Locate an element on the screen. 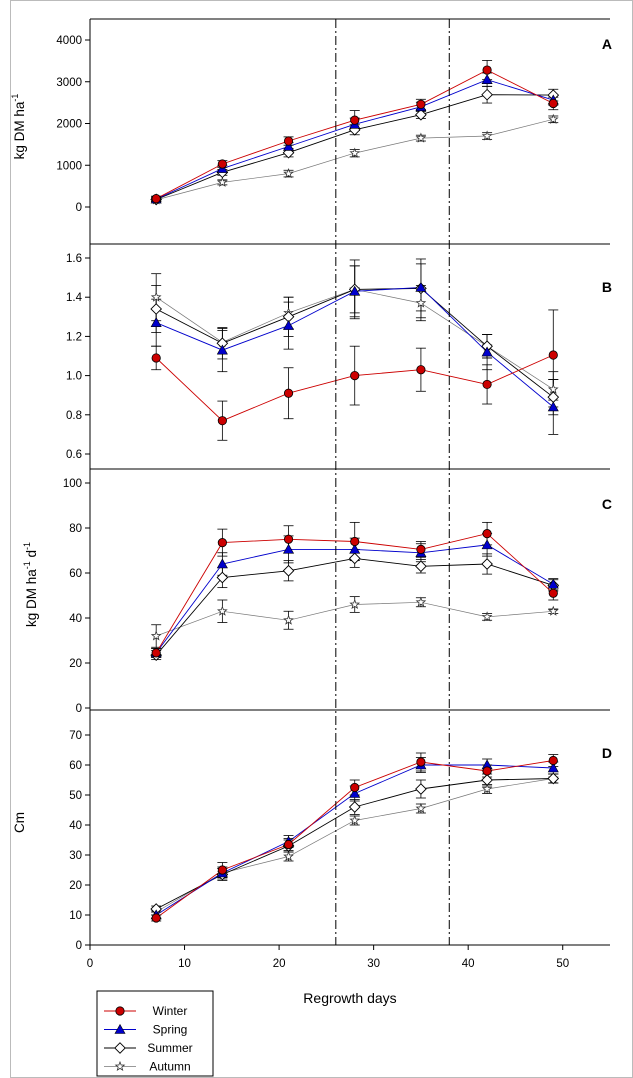 This screenshot has height=1078, width=633. legend-label: Spring is located at coordinates (170, 1030).